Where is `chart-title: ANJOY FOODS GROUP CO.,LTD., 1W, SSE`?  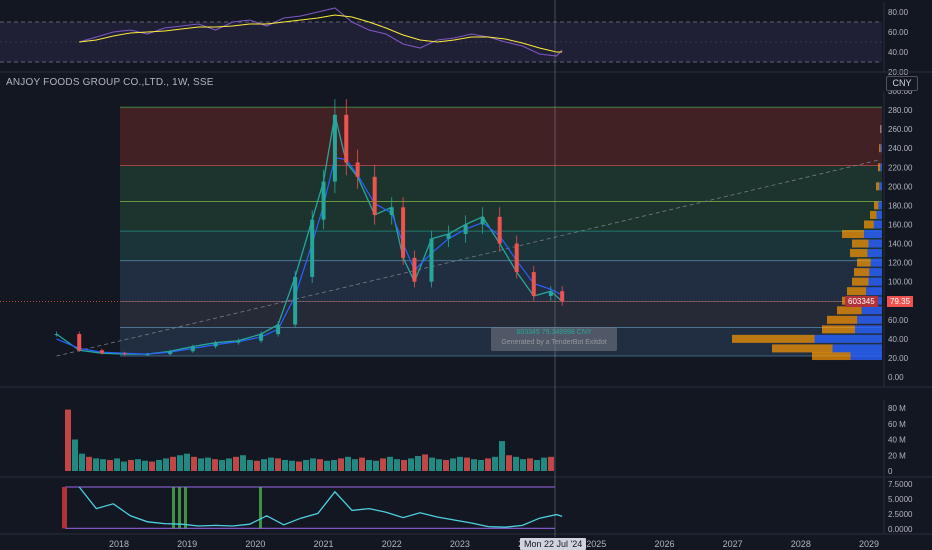
chart-title: ANJOY FOODS GROUP CO.,LTD., 1W, SSE is located at coordinates (110, 82).